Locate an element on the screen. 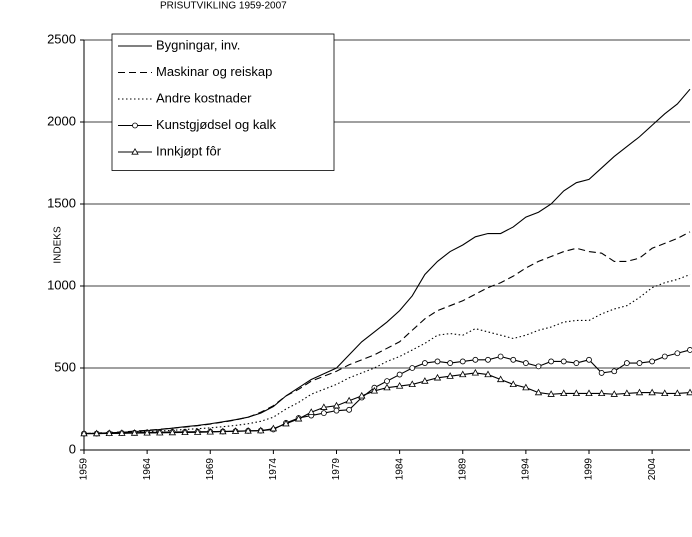  x-tick-label: 1959 is located at coordinates (84, 469).